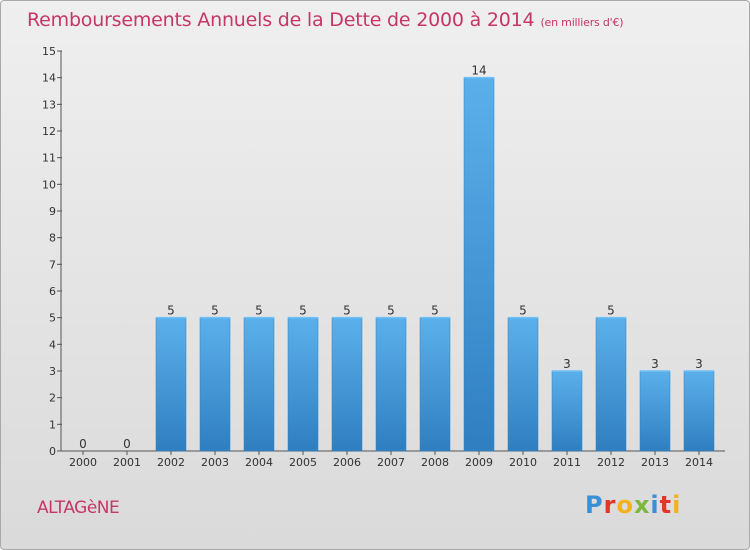  Describe the element at coordinates (52, 424) in the screenshot. I see `y-tick-label: 1` at that location.